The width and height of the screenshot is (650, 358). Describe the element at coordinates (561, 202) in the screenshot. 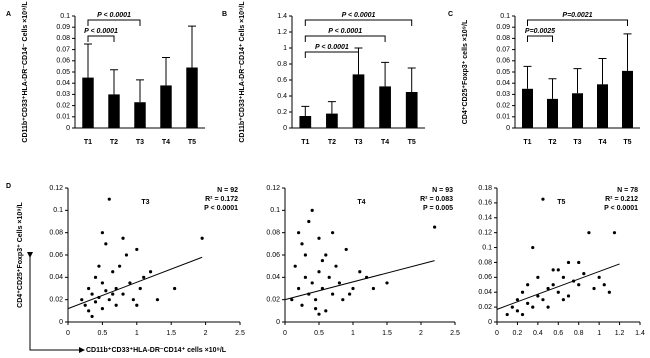

I see `plot-title: T5` at that location.